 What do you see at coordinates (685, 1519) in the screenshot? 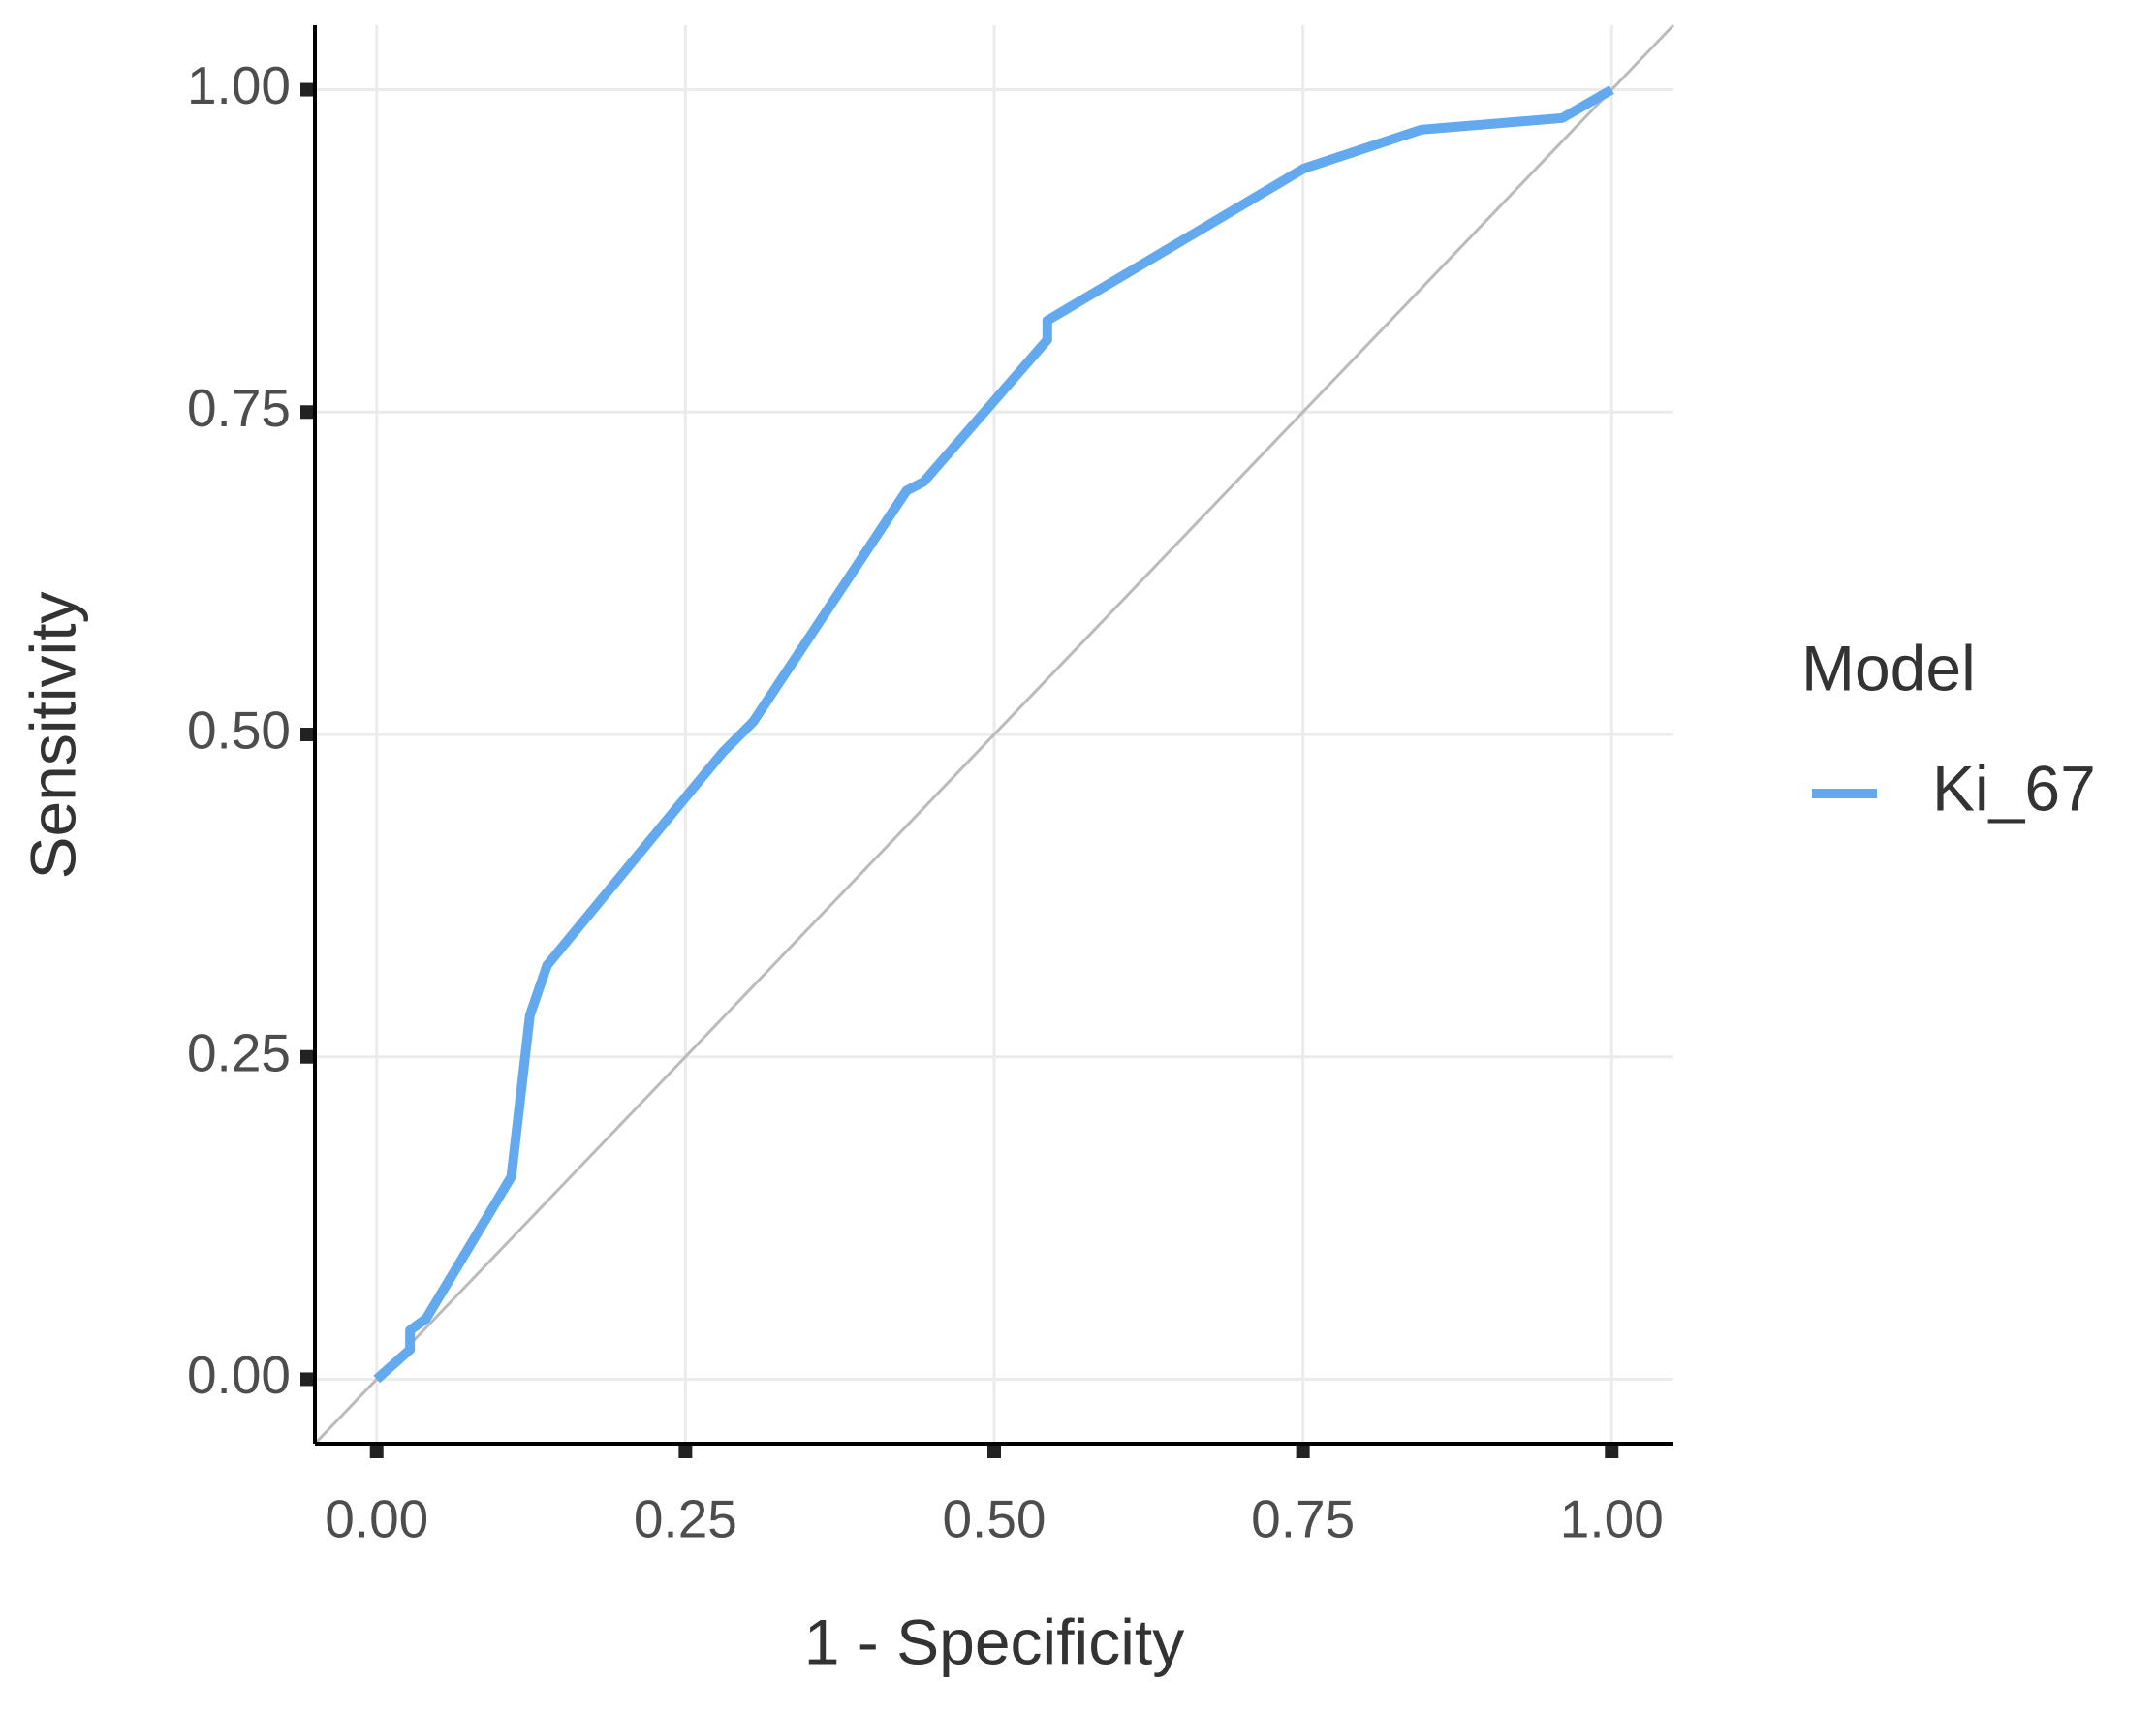
I see `x-tick-label: 0.25` at bounding box center [685, 1519].